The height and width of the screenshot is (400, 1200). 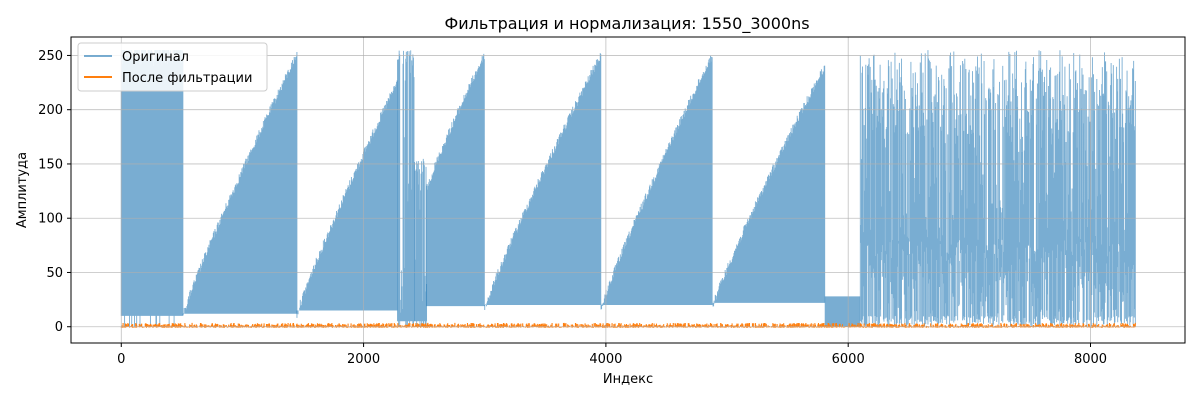 I want to click on x-tick-label: 8000, so click(x=1090, y=359).